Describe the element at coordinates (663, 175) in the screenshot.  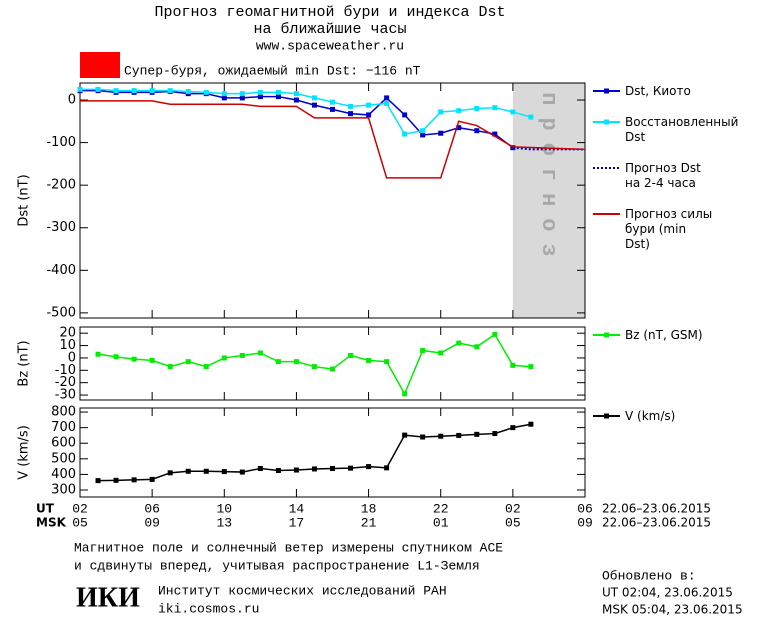
I see `legend-label: Прогноз Dst на 2-4 часа` at that location.